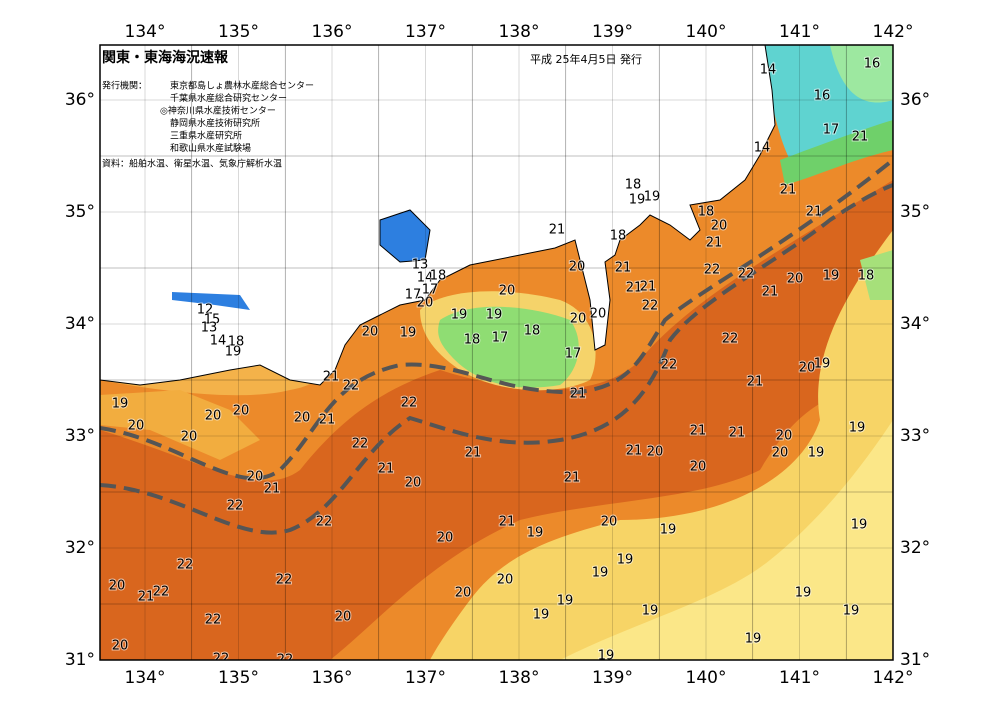  Describe the element at coordinates (893, 32) in the screenshot. I see `lon-label-top: 142°` at that location.